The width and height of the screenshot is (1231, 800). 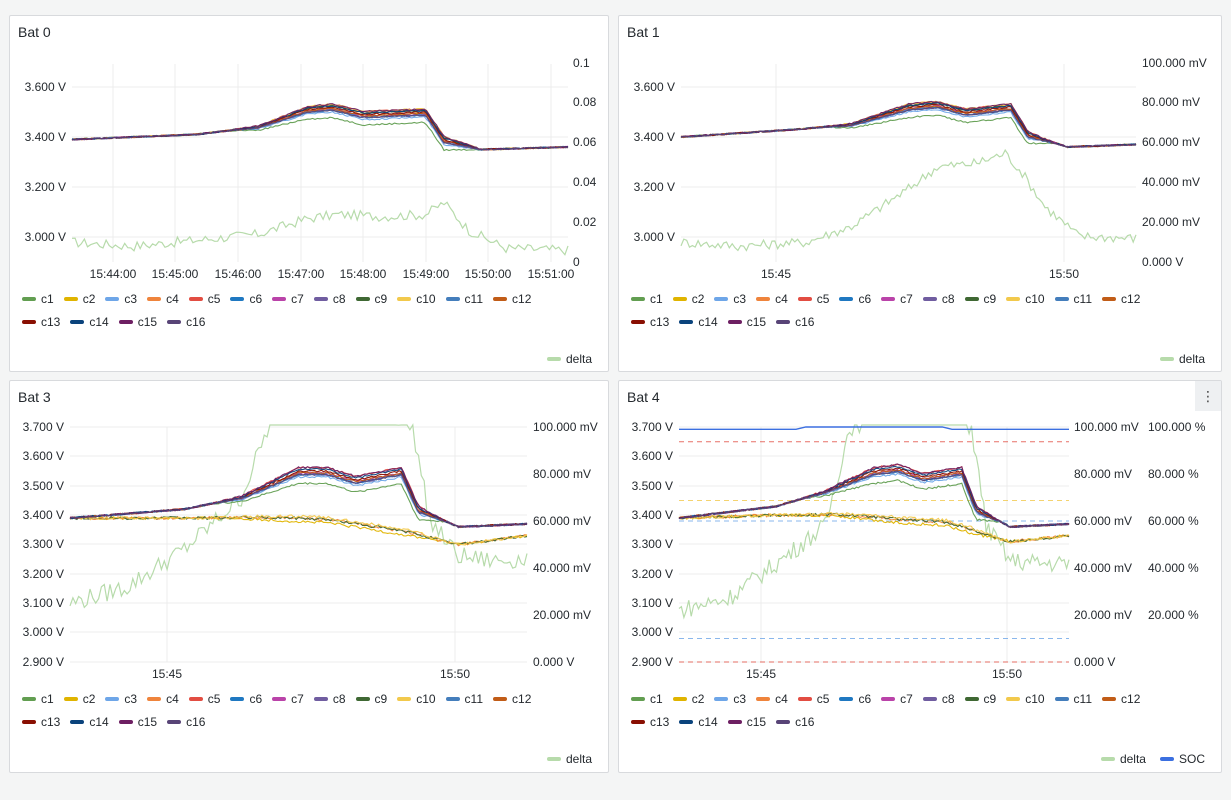 I want to click on panel-title: Bat 1, so click(x=643, y=32).